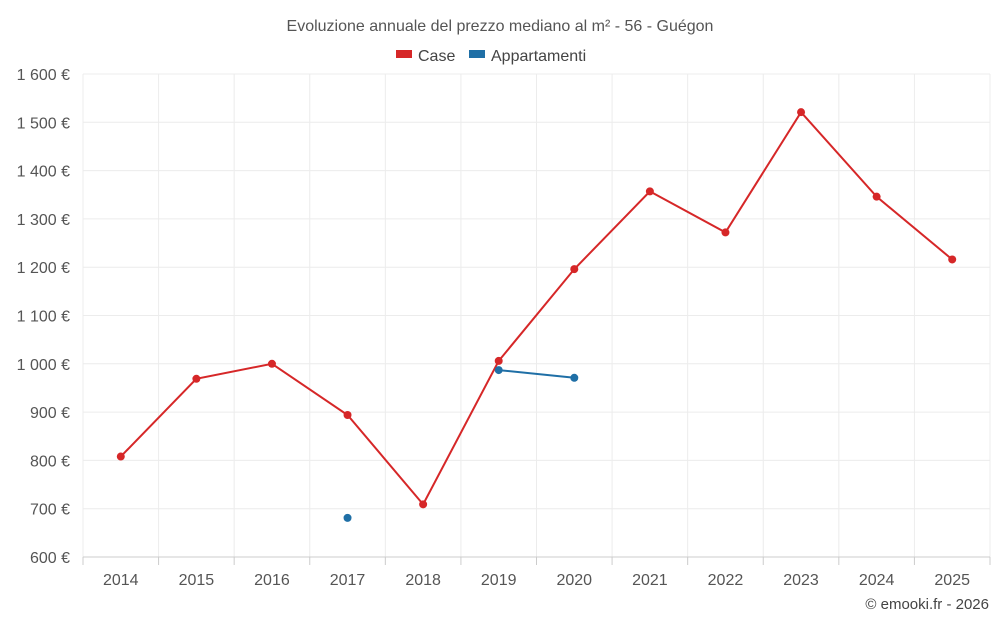 This screenshot has height=625, width=1000. I want to click on y-tick-label: 700 €, so click(50, 510).